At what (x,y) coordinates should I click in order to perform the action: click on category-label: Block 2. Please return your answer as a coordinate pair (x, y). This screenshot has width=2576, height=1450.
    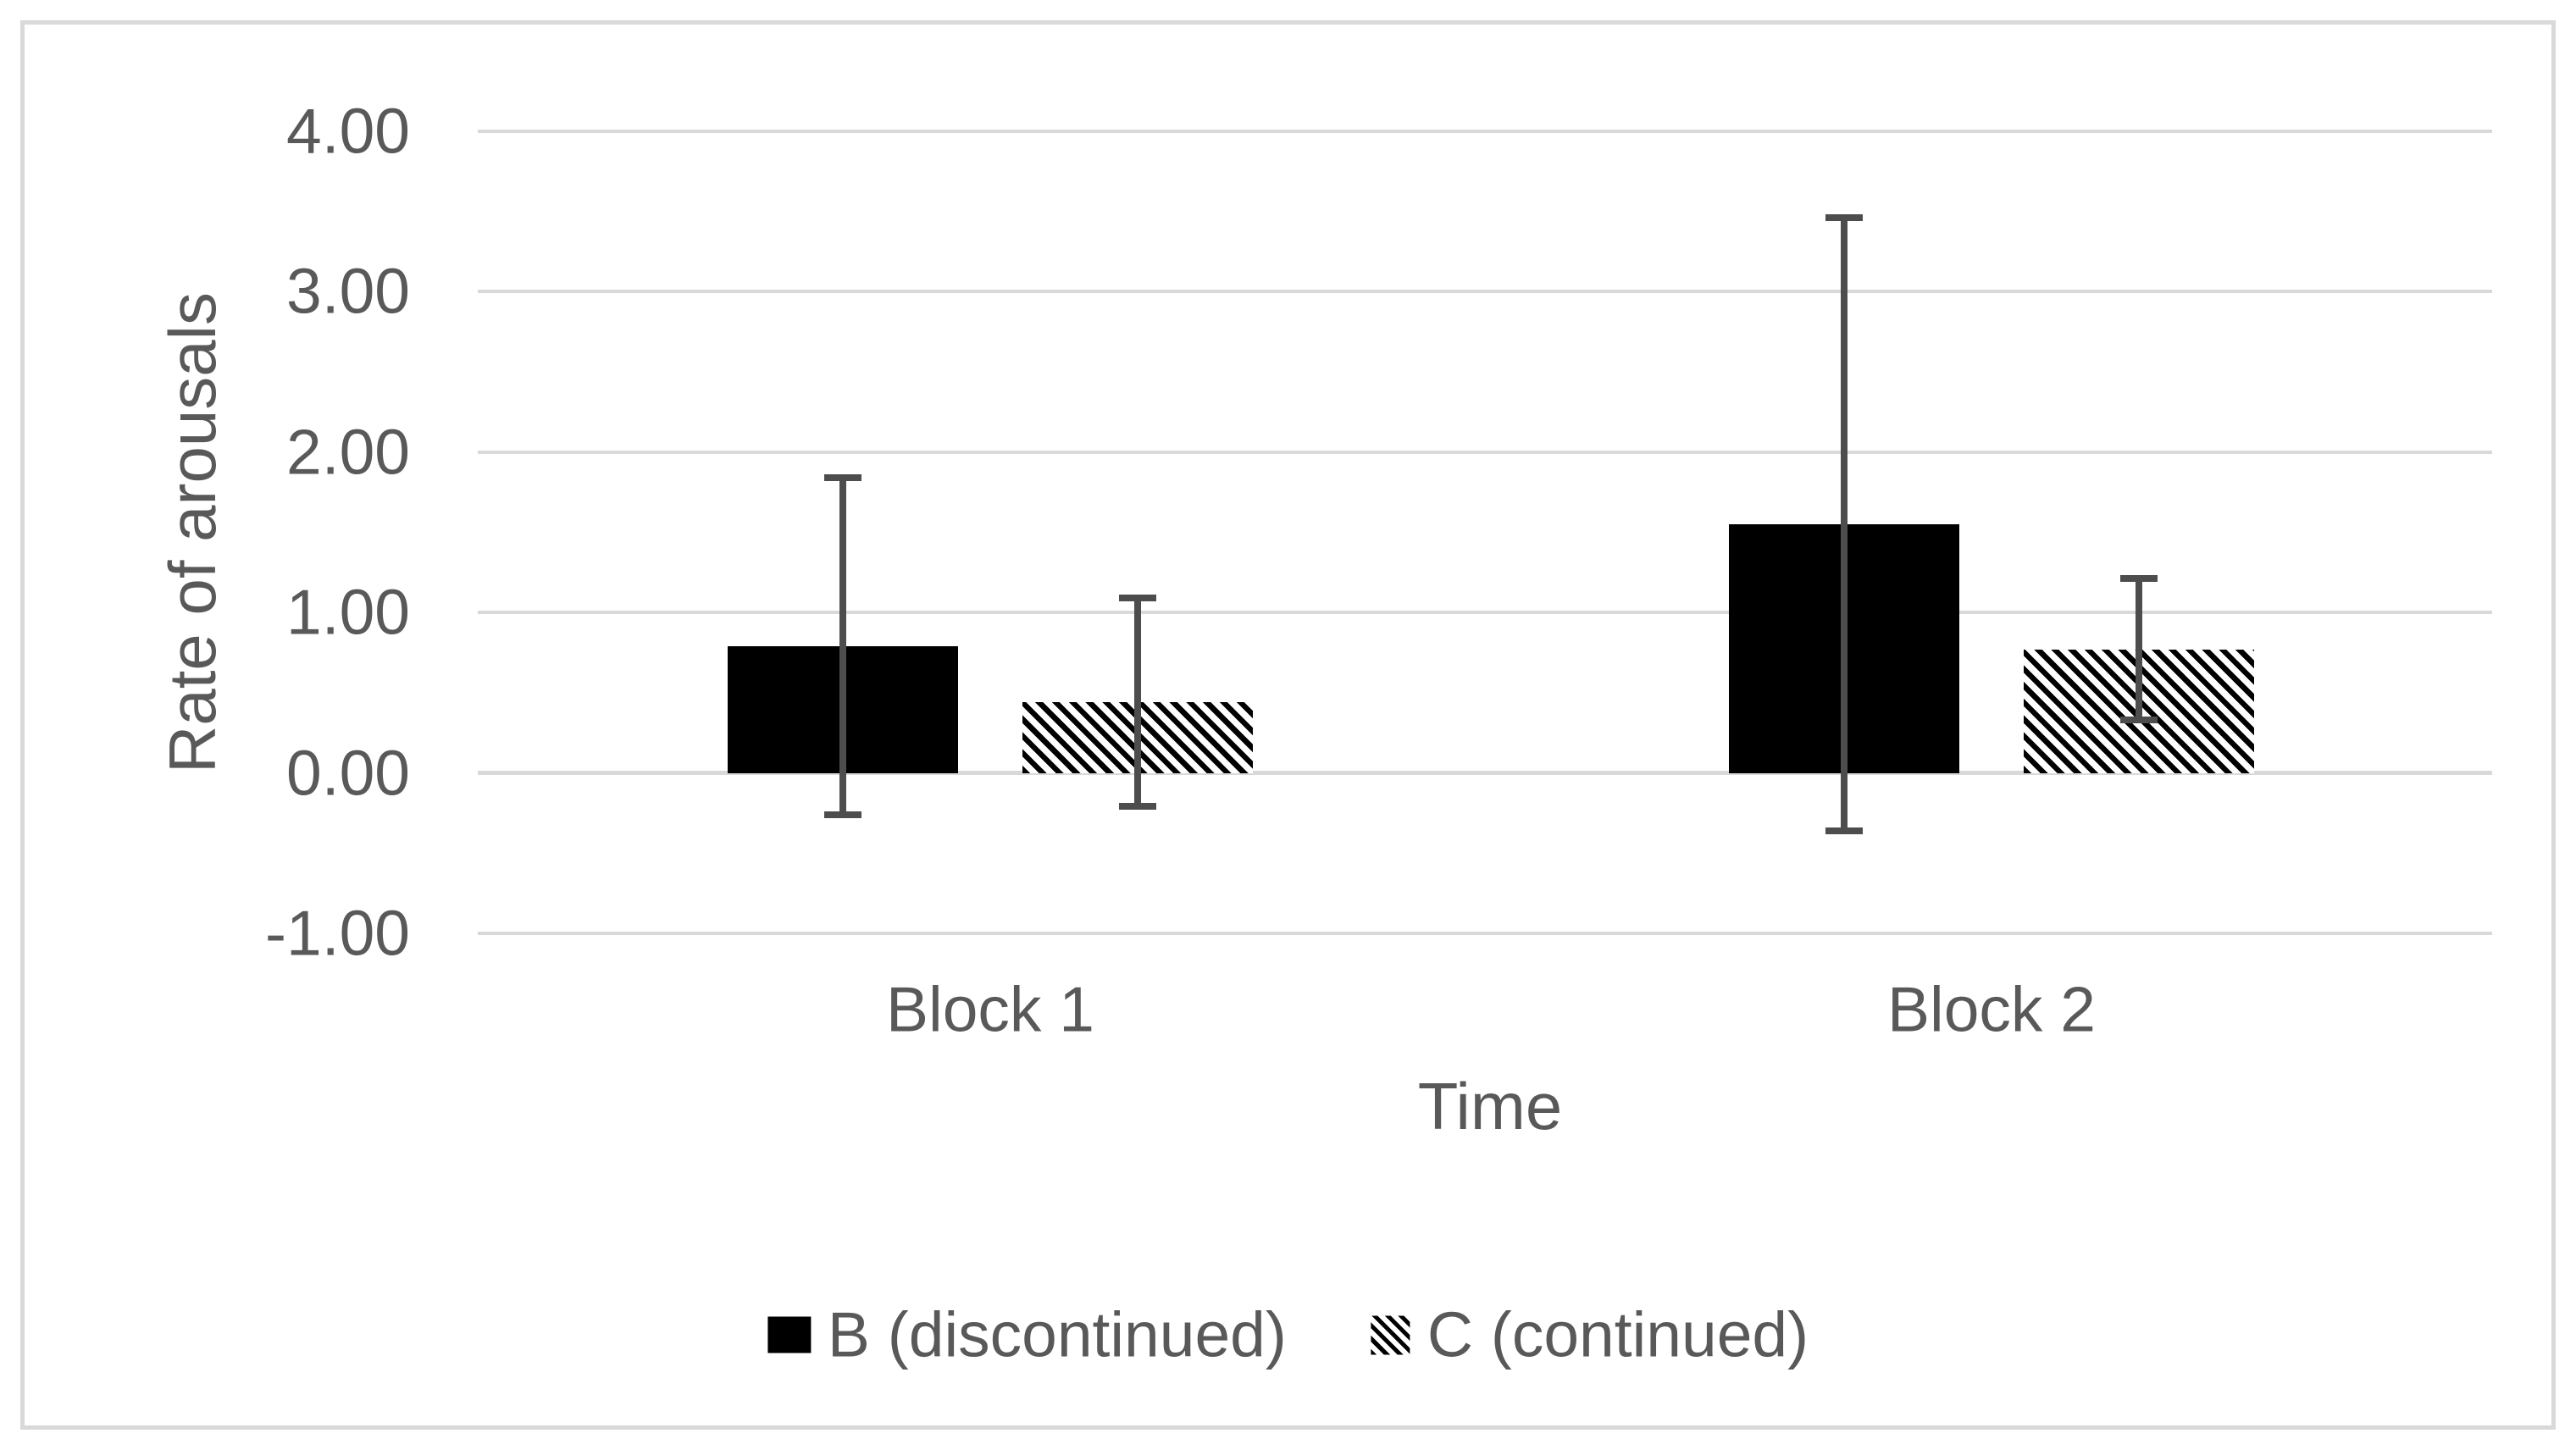
    Looking at the image, I should click on (1991, 1009).